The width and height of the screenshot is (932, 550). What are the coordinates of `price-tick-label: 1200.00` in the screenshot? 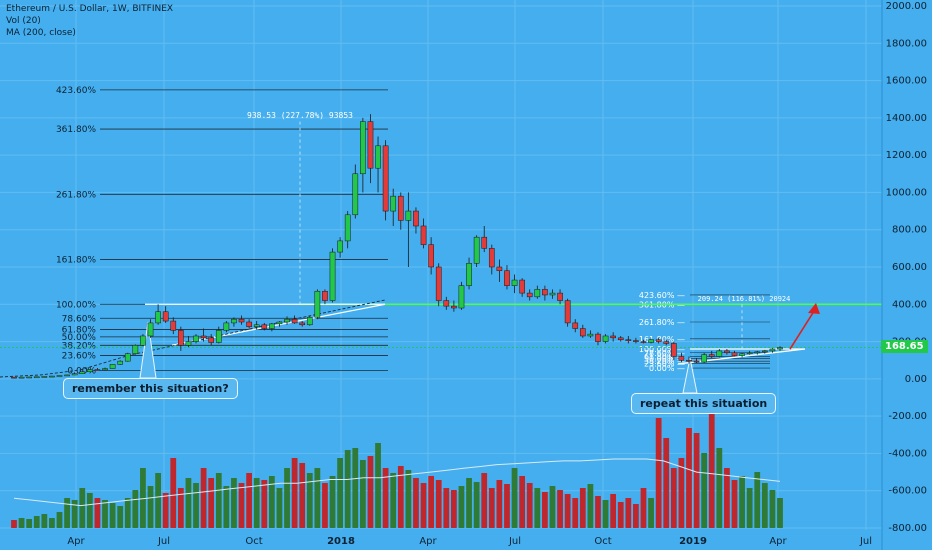 It's located at (906, 155).